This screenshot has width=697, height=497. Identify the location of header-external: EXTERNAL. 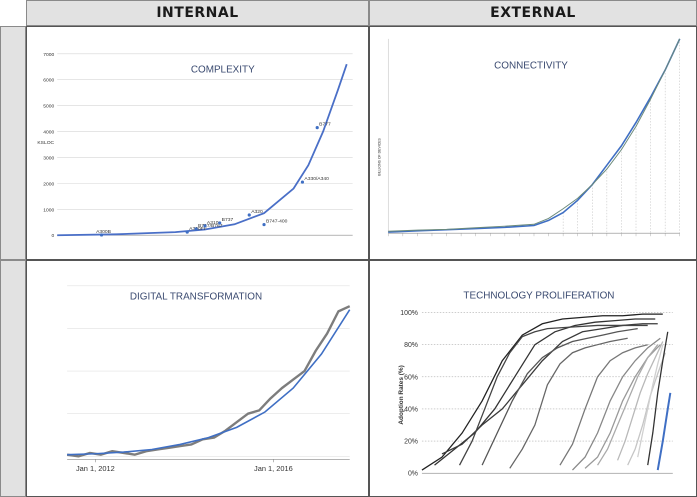
(533, 13).